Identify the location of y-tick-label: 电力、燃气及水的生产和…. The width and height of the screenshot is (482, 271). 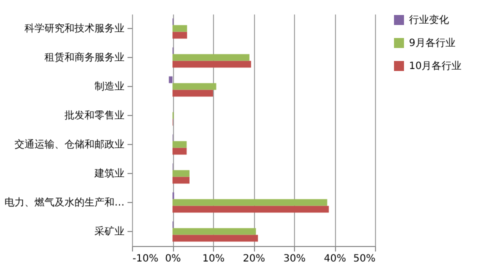
(64, 202).